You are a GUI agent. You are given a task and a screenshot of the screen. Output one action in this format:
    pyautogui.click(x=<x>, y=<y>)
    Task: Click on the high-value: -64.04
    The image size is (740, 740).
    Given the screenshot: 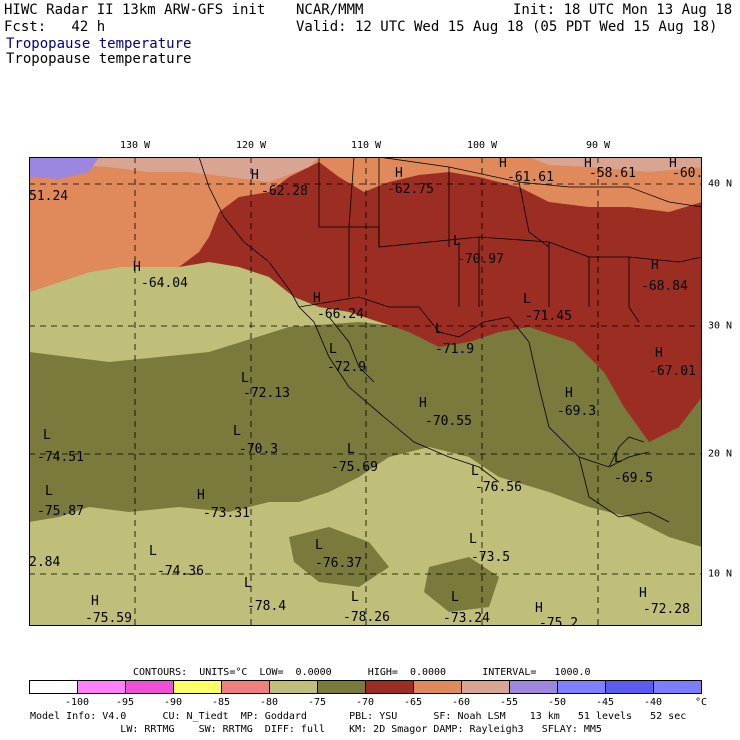 What is the action you would take?
    pyautogui.click(x=164, y=283)
    